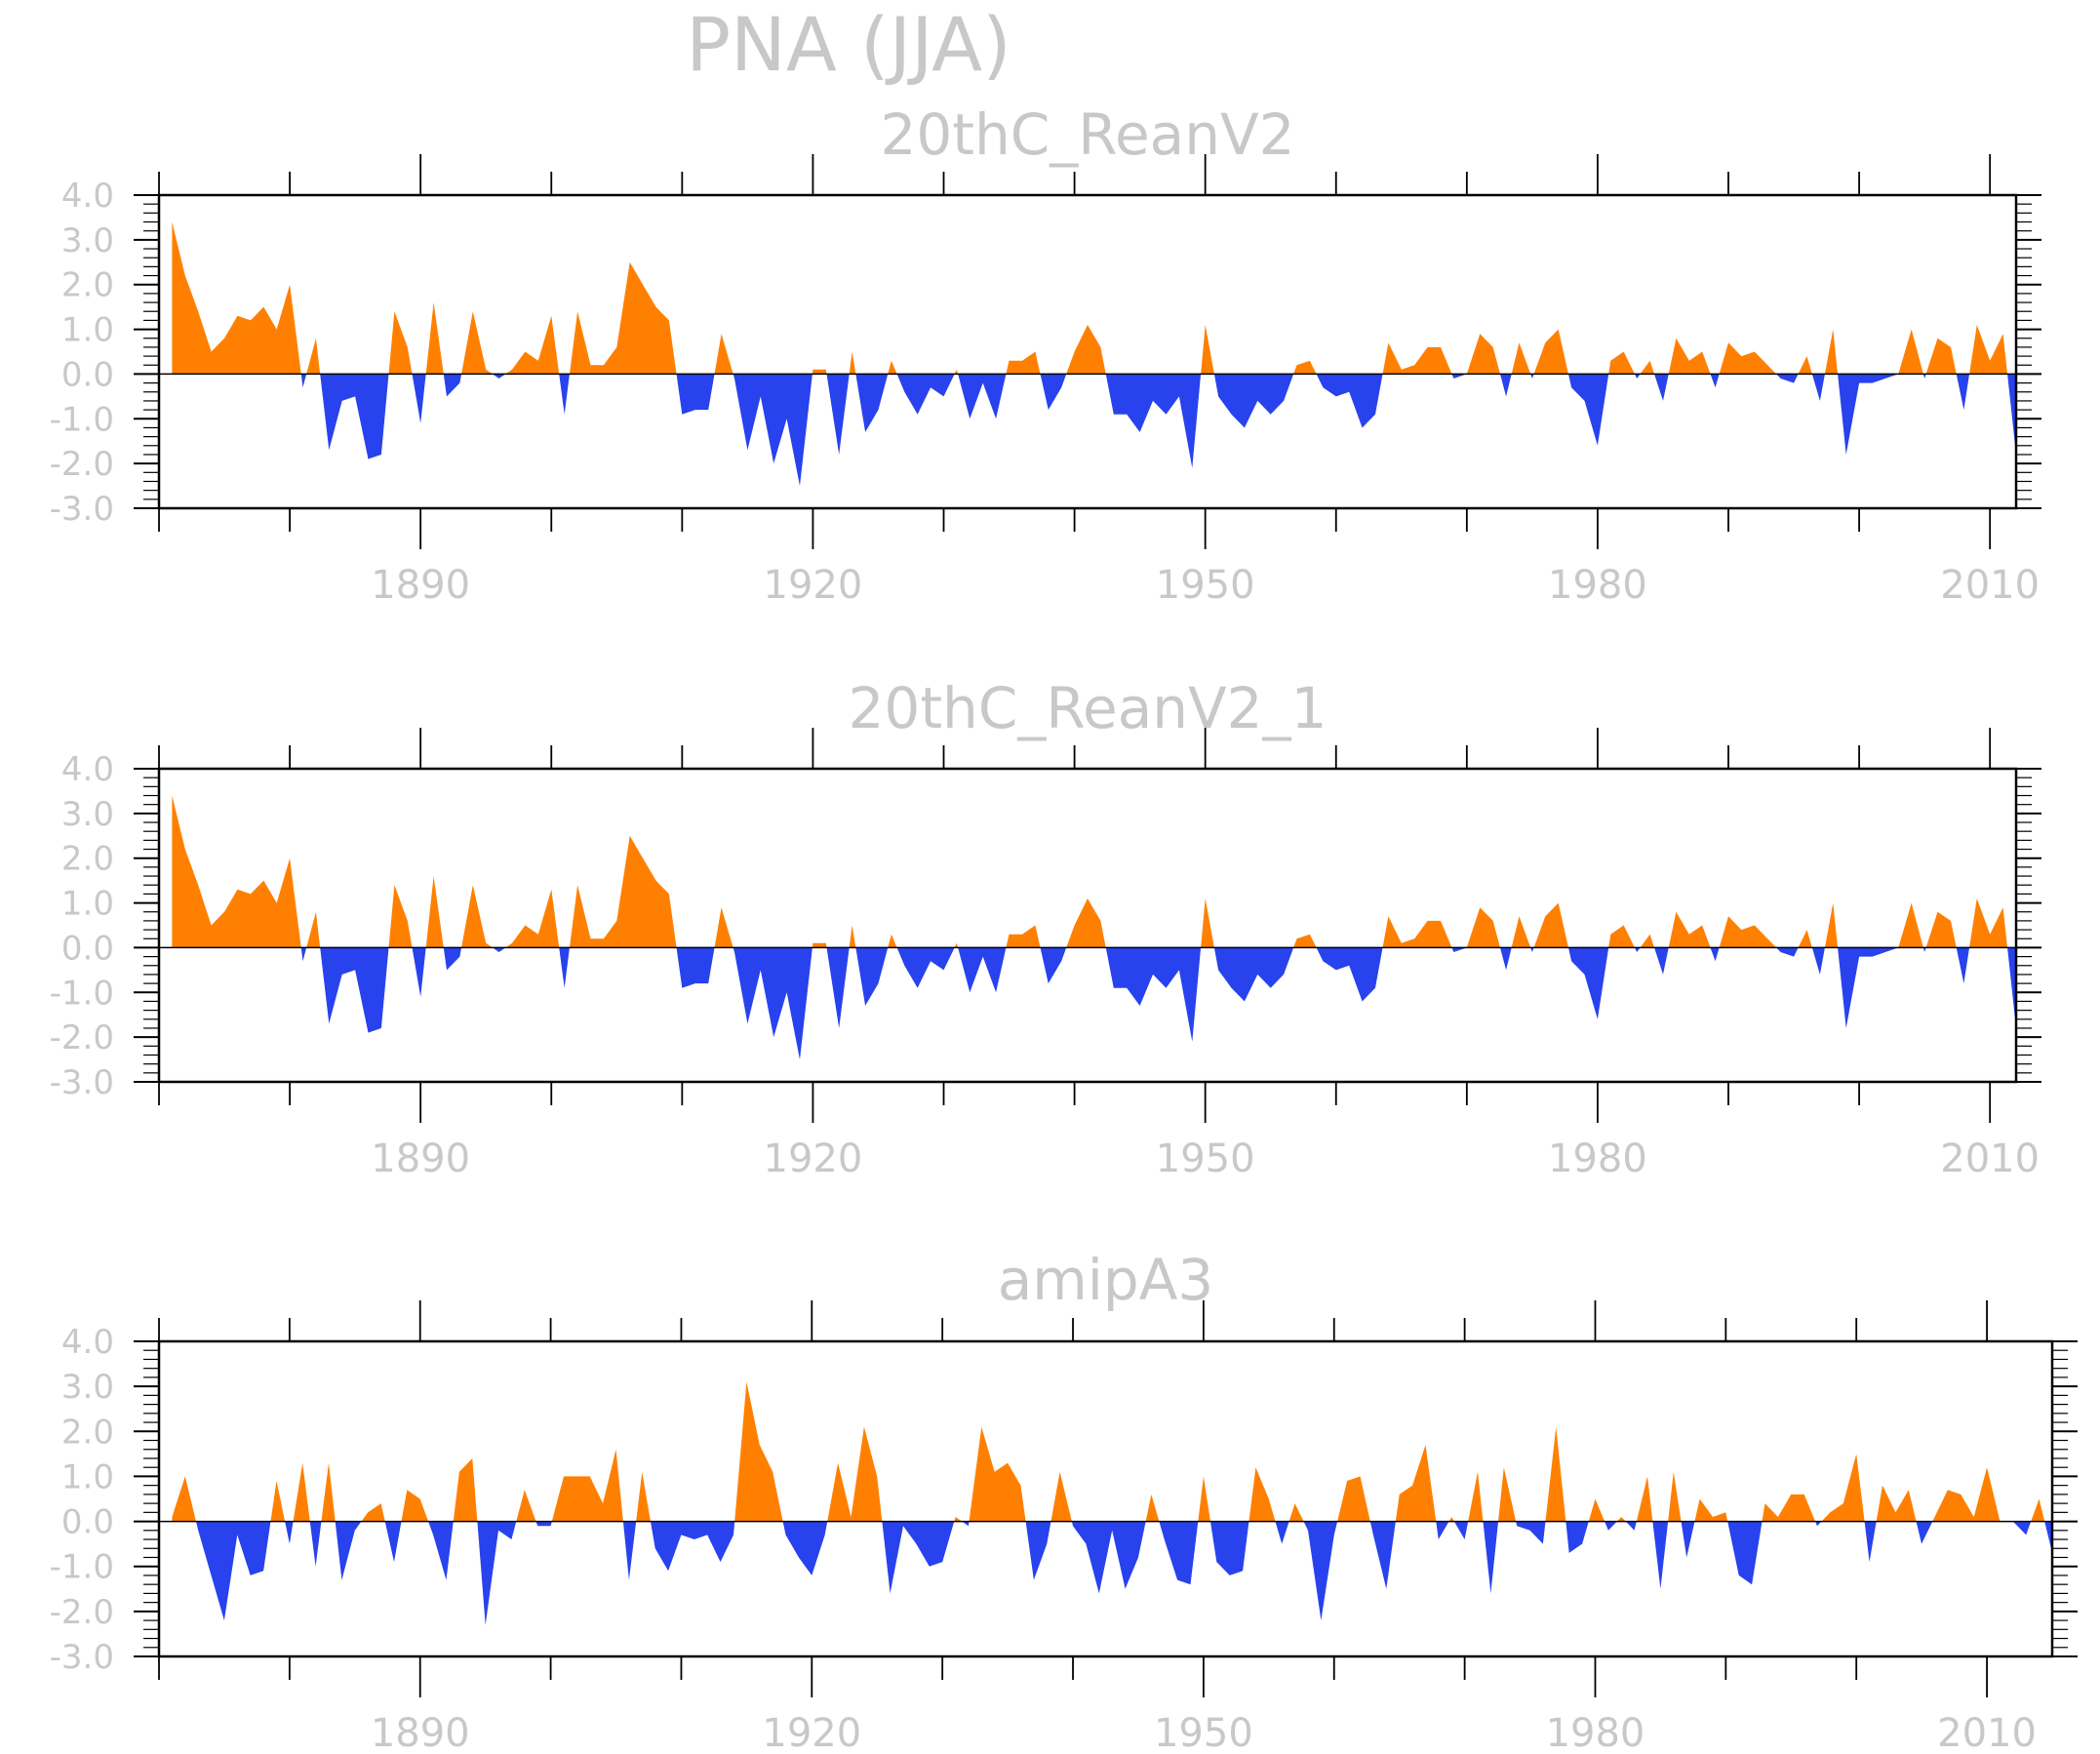 This screenshot has height=1754, width=2100. I want to click on panel-title: 20thC_ReanV2_1, so click(1088, 708).